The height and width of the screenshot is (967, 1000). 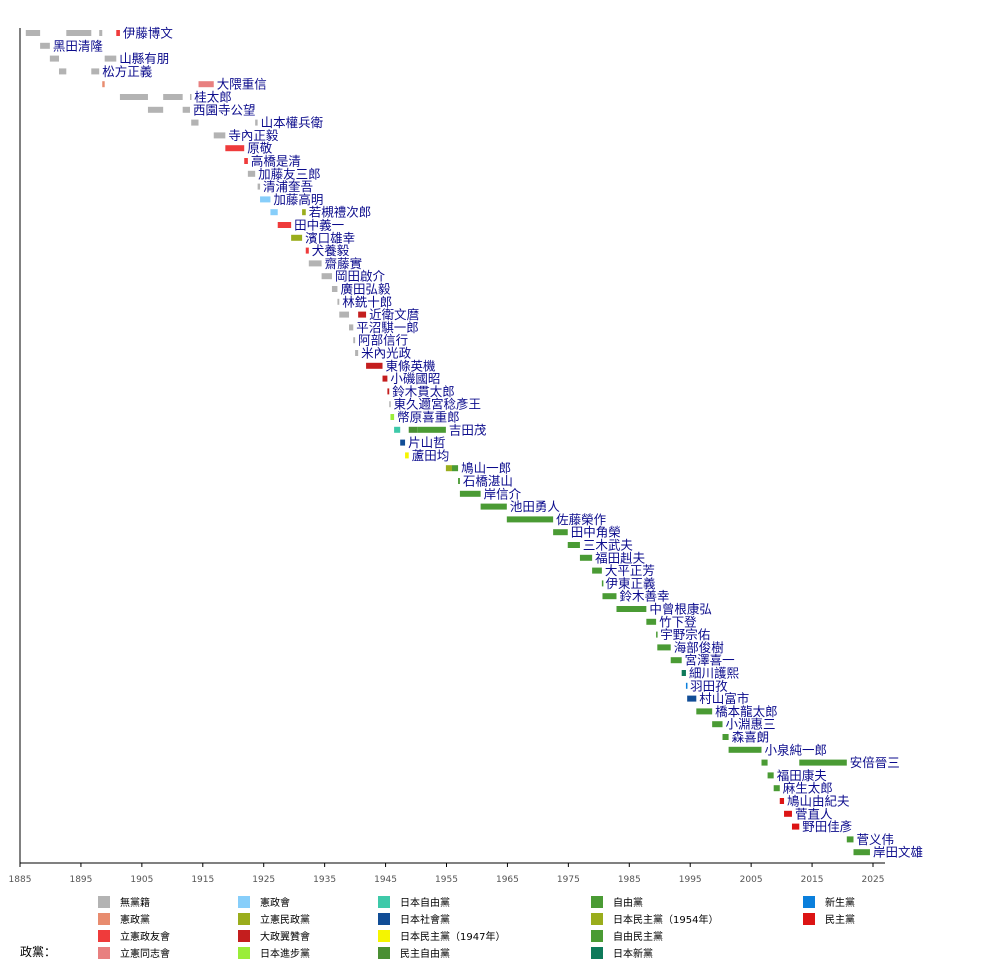 I want to click on pm-name-label: 宮澤喜一, so click(x=710, y=660).